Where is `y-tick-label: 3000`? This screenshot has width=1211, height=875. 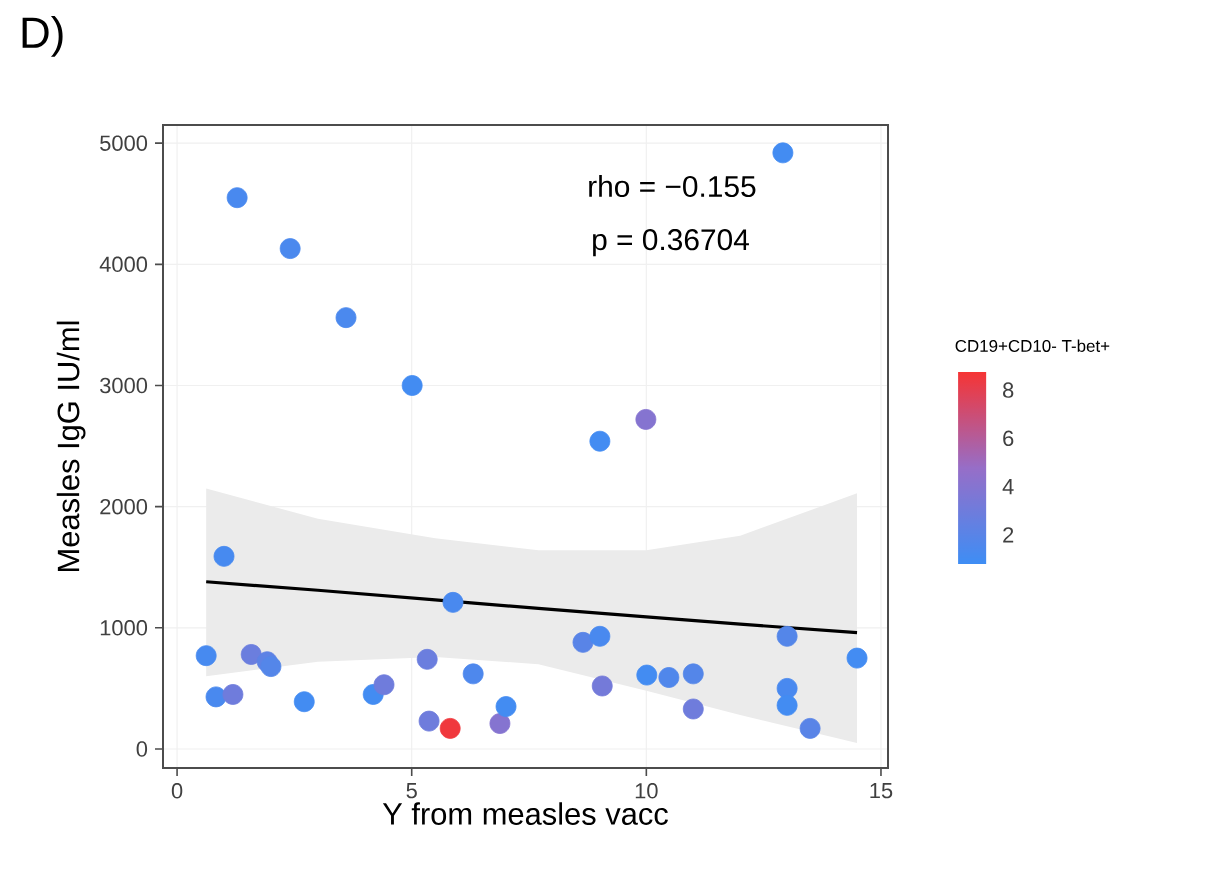
y-tick-label: 3000 is located at coordinates (124, 385).